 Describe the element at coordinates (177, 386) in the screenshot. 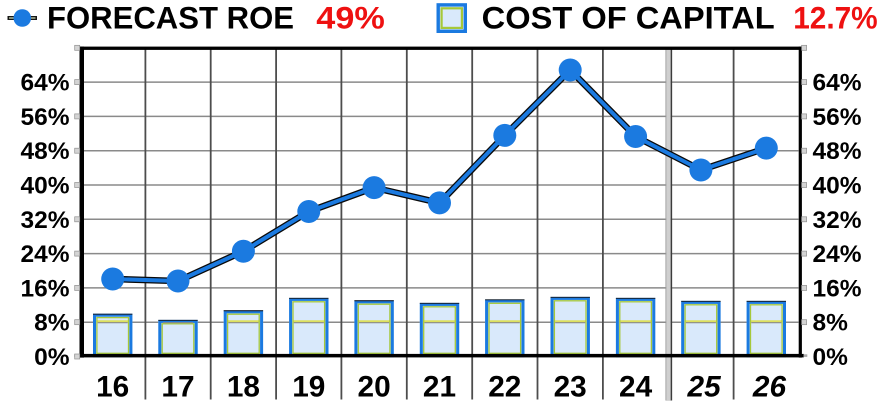

I see `svg-text: 17` at that location.